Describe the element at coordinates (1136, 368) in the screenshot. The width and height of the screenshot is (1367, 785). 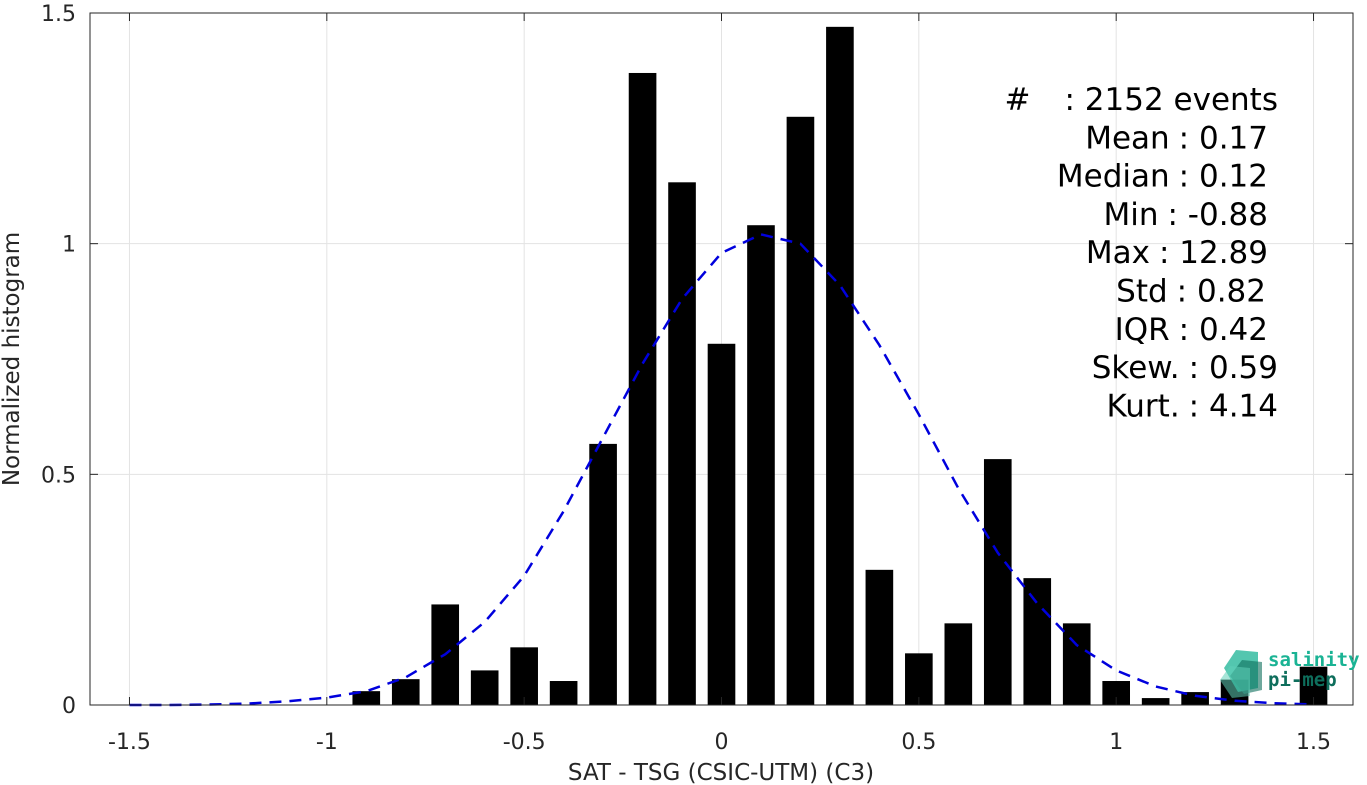
I see `stat-label: Skew.` at that location.